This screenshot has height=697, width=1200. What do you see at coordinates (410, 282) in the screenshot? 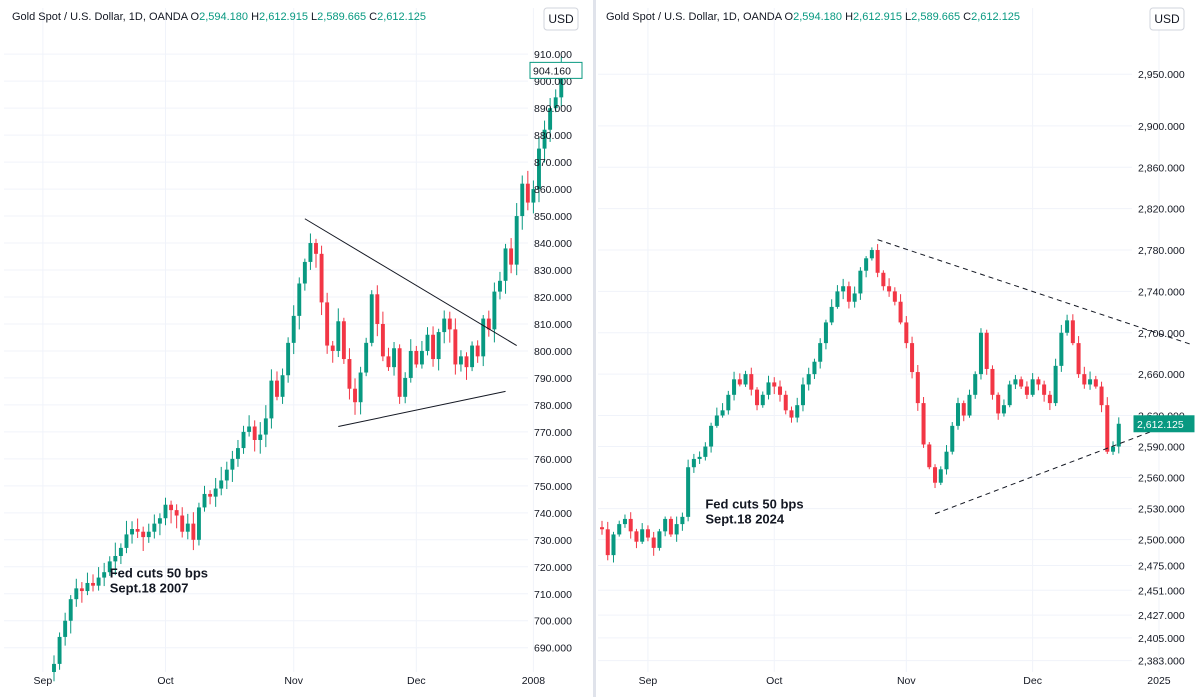
I see `trendline` at bounding box center [410, 282].